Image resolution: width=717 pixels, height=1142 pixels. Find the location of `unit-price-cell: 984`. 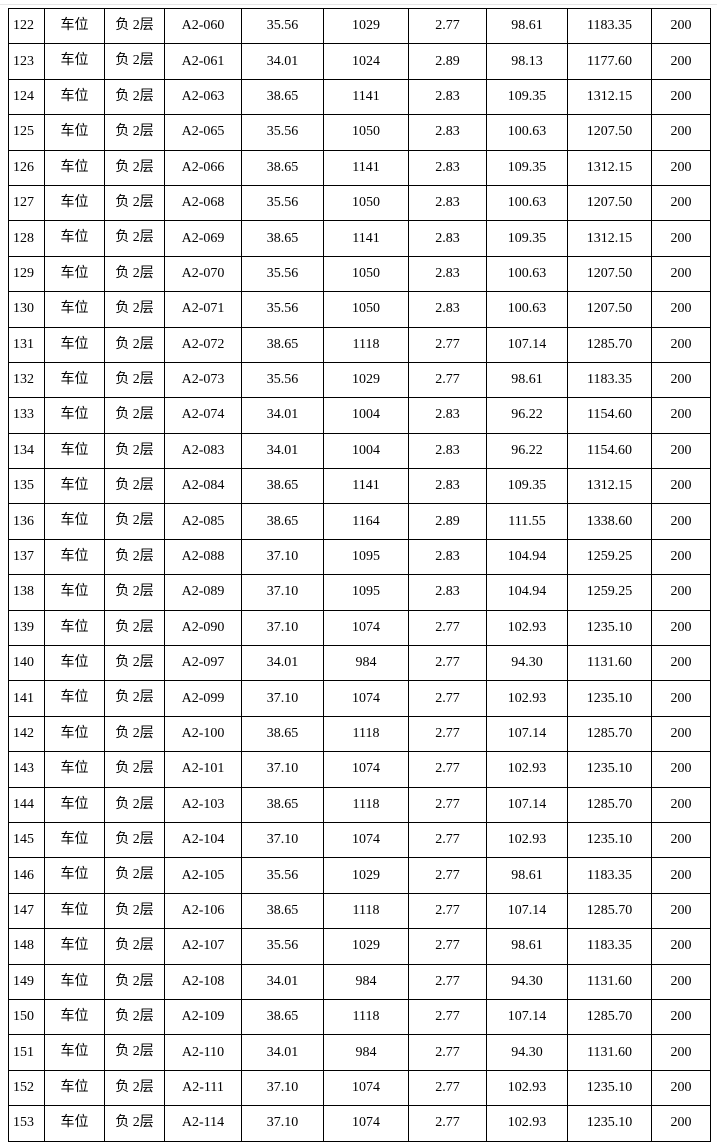

unit-price-cell: 984 is located at coordinates (366, 981).